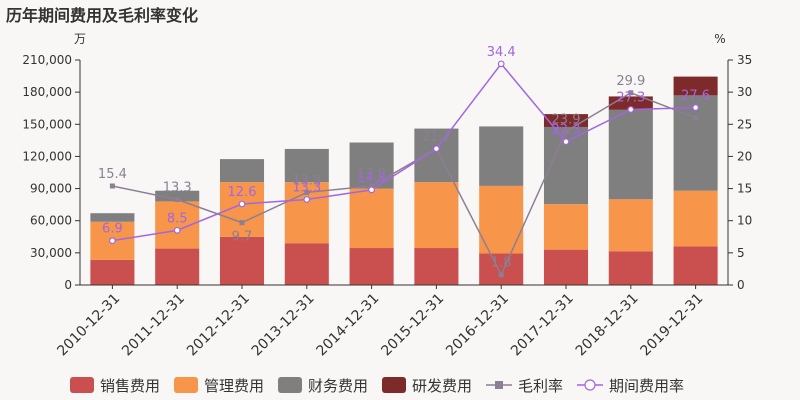 The width and height of the screenshot is (800, 400). I want to click on left-tick-label: 60,000, so click(51, 221).